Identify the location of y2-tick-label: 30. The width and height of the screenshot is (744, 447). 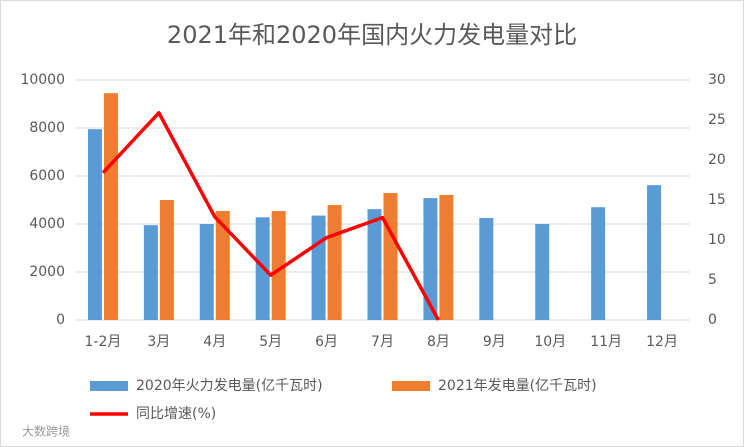
(717, 80).